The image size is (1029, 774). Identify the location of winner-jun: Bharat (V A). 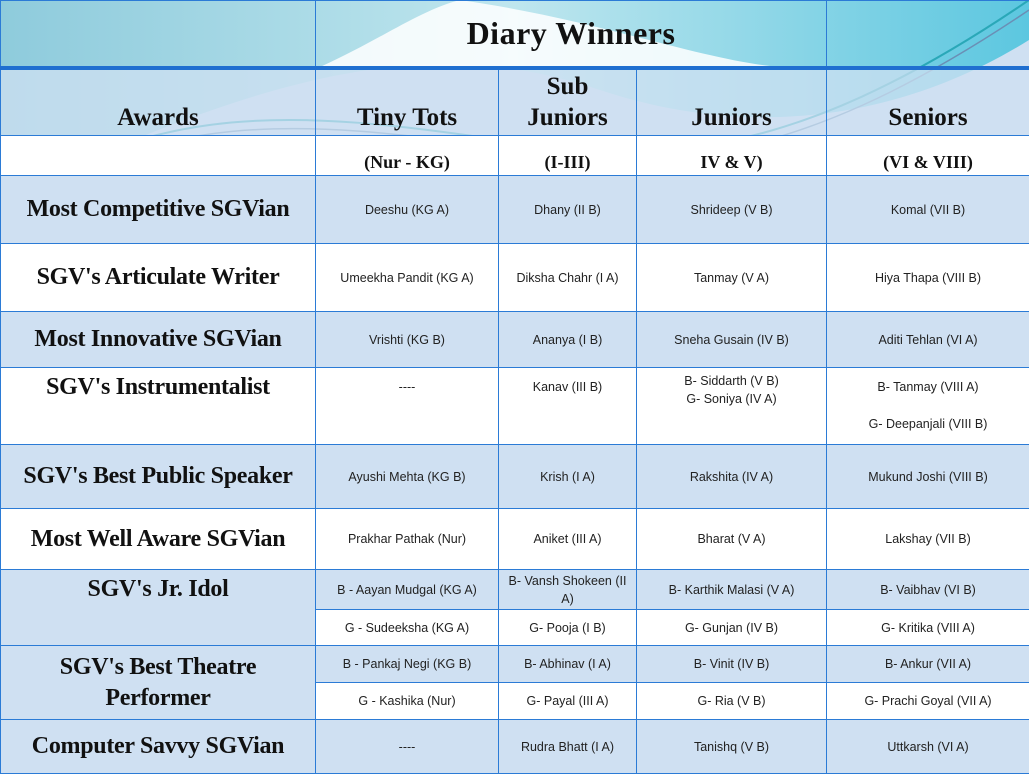
(732, 539).